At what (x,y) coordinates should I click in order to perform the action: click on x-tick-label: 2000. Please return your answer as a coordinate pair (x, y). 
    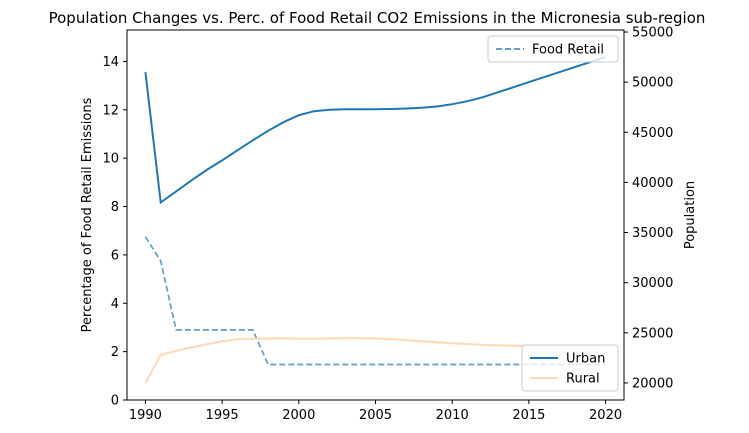
    Looking at the image, I should click on (298, 415).